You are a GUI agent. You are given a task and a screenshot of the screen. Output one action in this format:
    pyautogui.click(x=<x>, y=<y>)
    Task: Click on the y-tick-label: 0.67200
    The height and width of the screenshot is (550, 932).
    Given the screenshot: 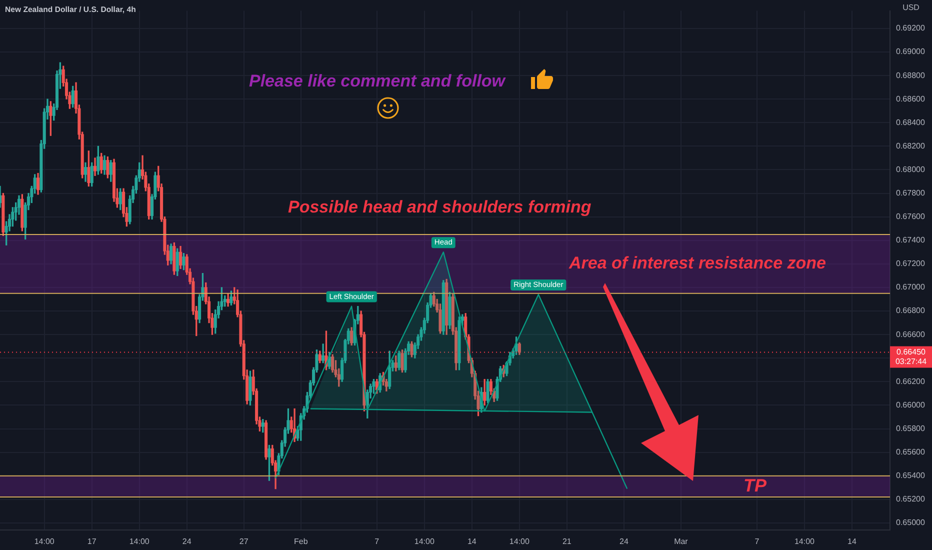 What is the action you would take?
    pyautogui.click(x=911, y=263)
    